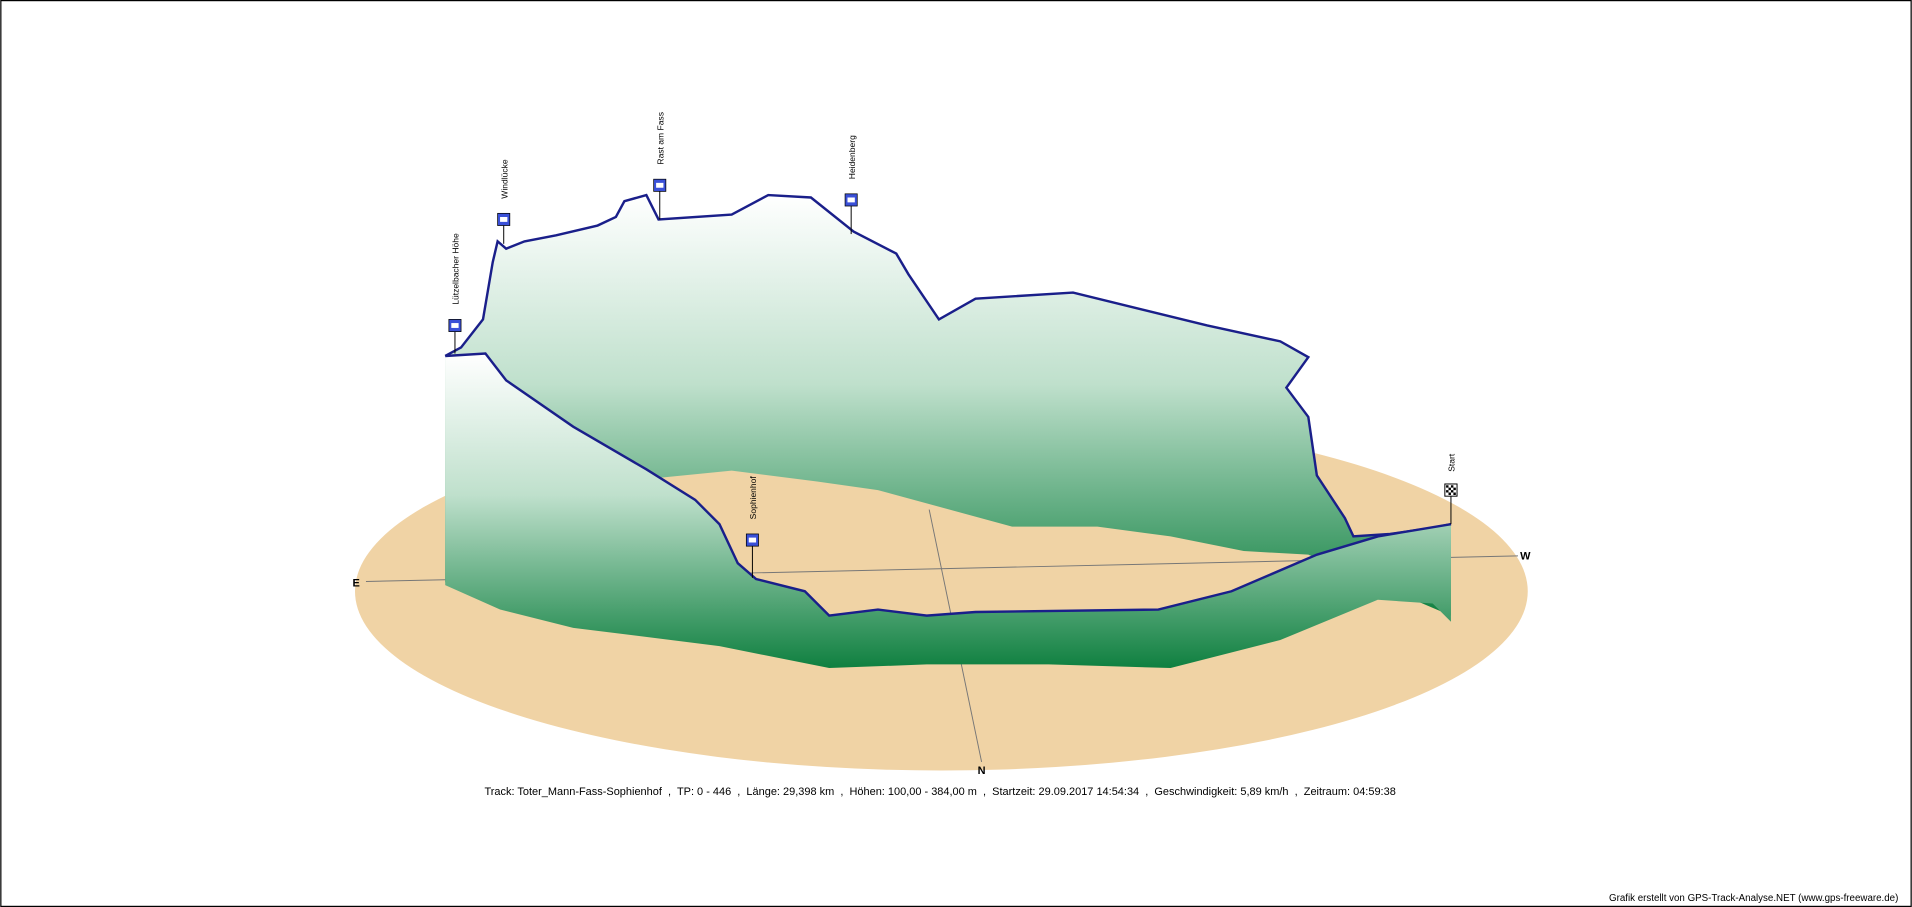 The width and height of the screenshot is (1912, 907). I want to click on waypoint-label: Rast am Fass, so click(660, 138).